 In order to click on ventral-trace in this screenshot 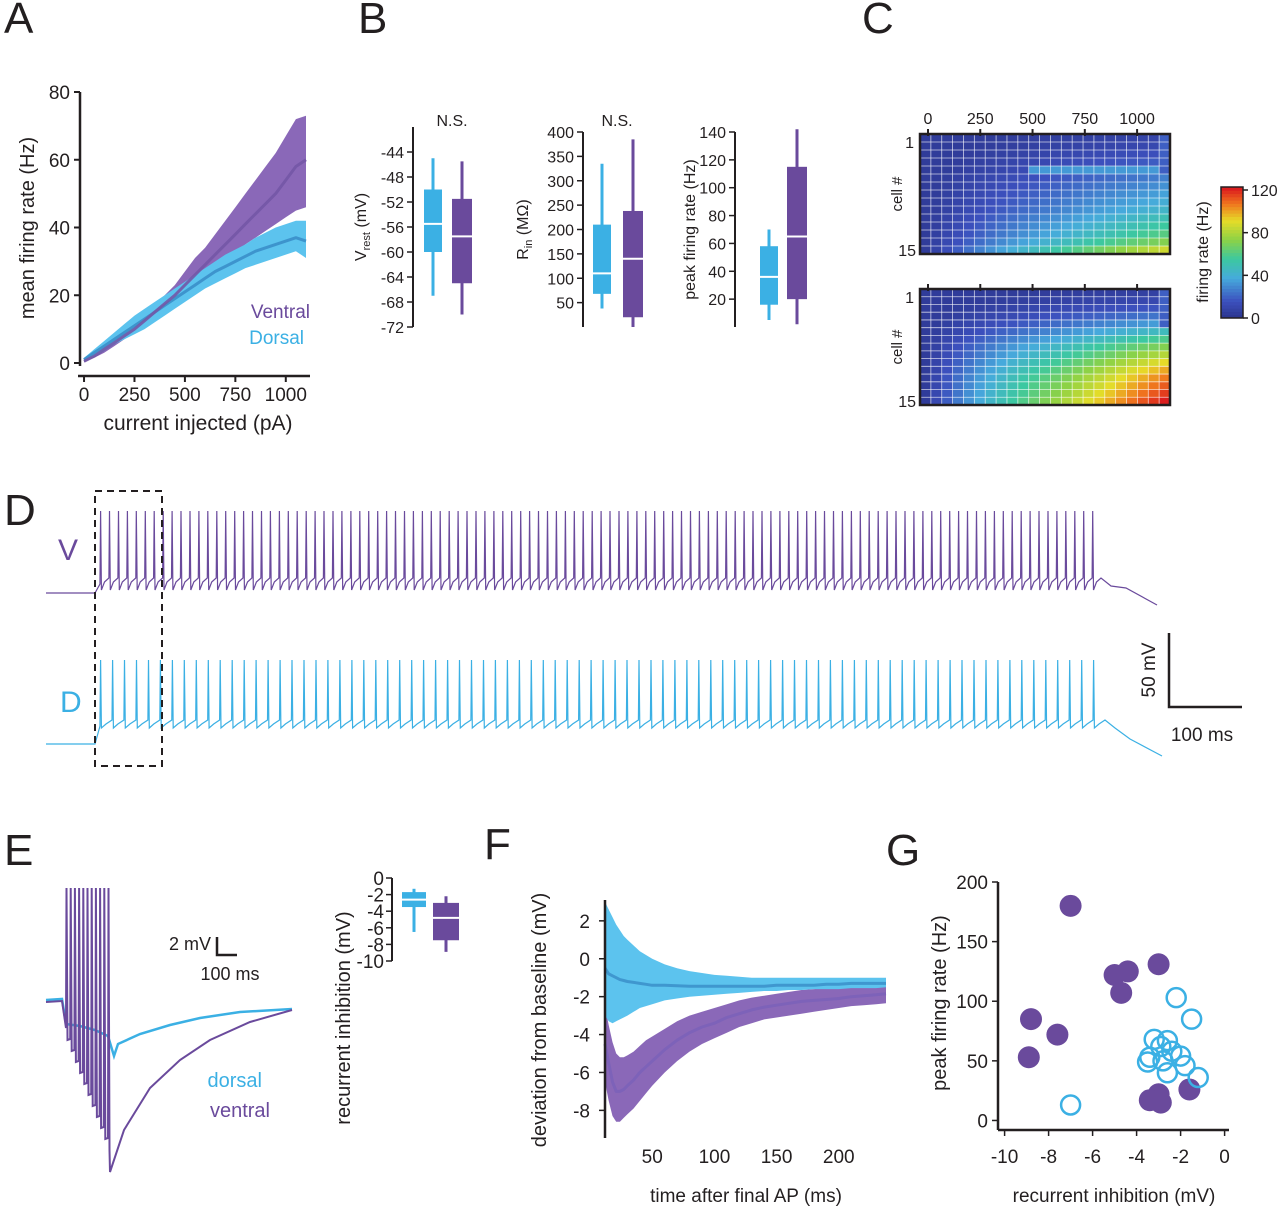, I will do `click(169, 1030)`.